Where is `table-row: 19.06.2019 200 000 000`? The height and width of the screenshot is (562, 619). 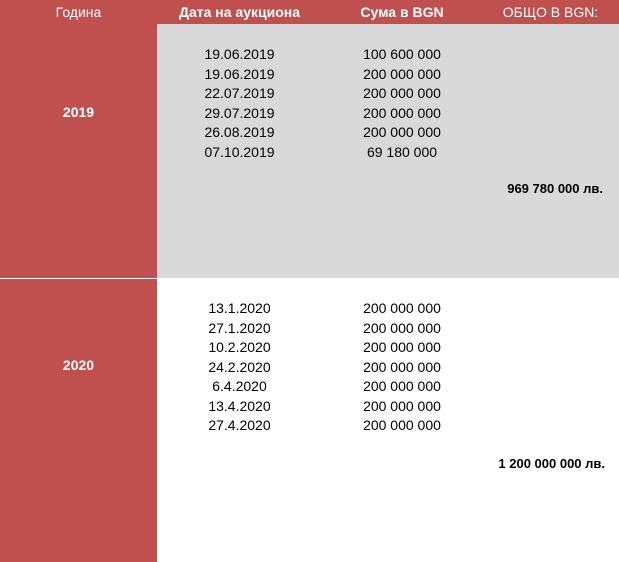
table-row: 19.06.2019 200 000 000 is located at coordinates (319, 75).